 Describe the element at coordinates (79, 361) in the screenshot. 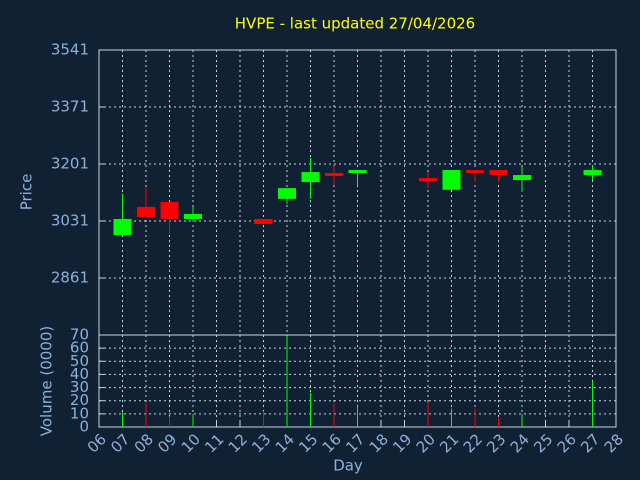

I see `y-tick-label: 50` at that location.